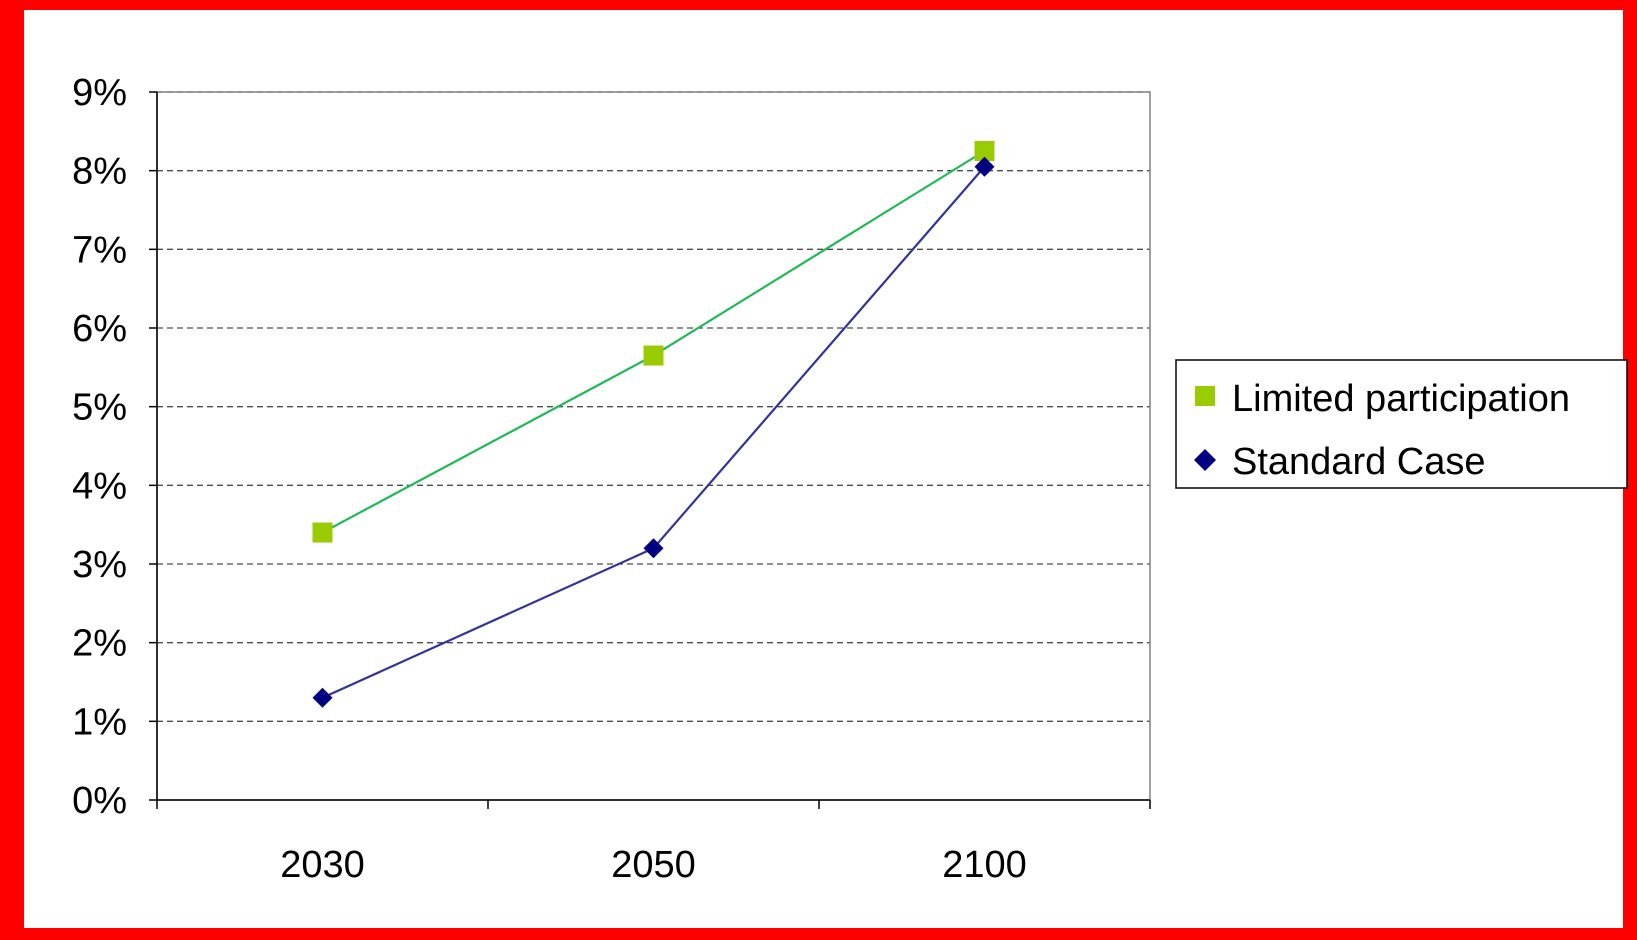 The height and width of the screenshot is (940, 1637). What do you see at coordinates (99, 722) in the screenshot?
I see `y-tick-label: 1%` at bounding box center [99, 722].